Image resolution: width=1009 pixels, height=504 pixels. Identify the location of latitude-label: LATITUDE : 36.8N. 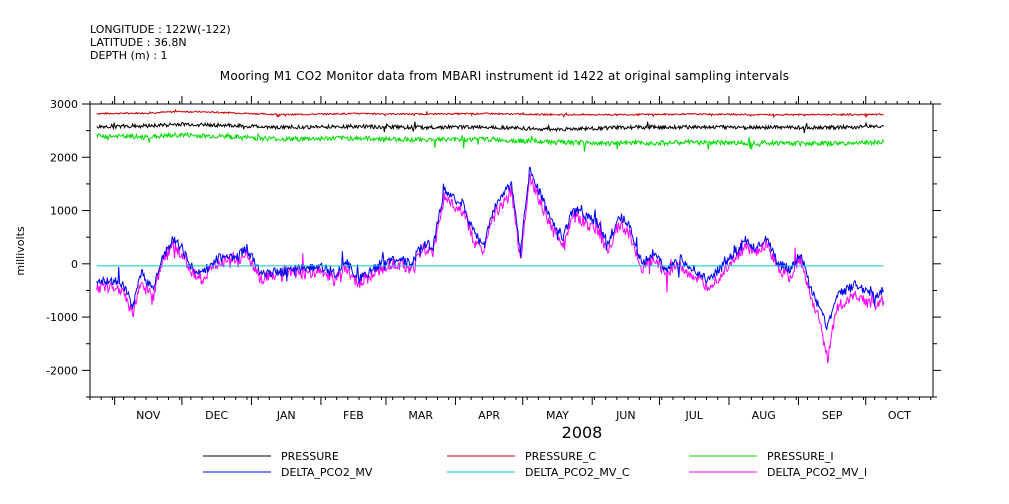
(138, 42).